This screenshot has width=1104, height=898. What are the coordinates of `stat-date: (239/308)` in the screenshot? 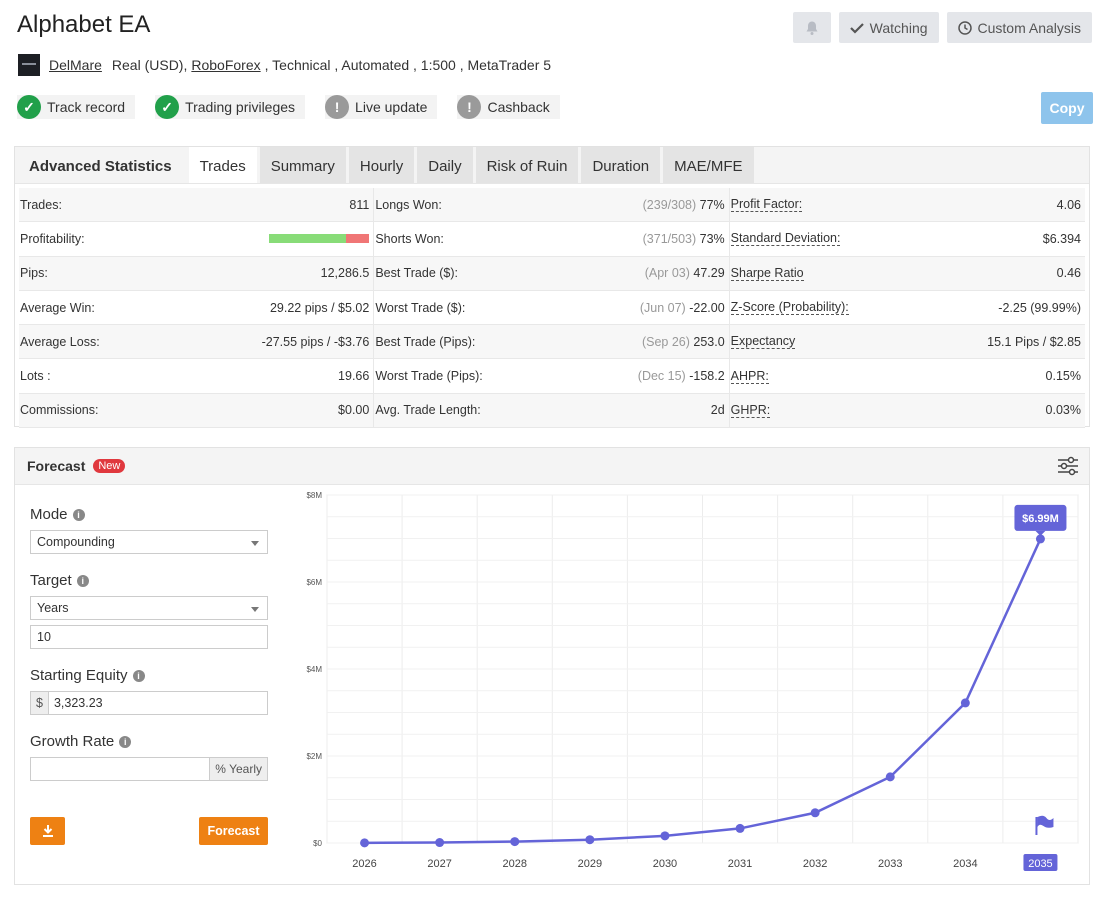 It's located at (669, 204).